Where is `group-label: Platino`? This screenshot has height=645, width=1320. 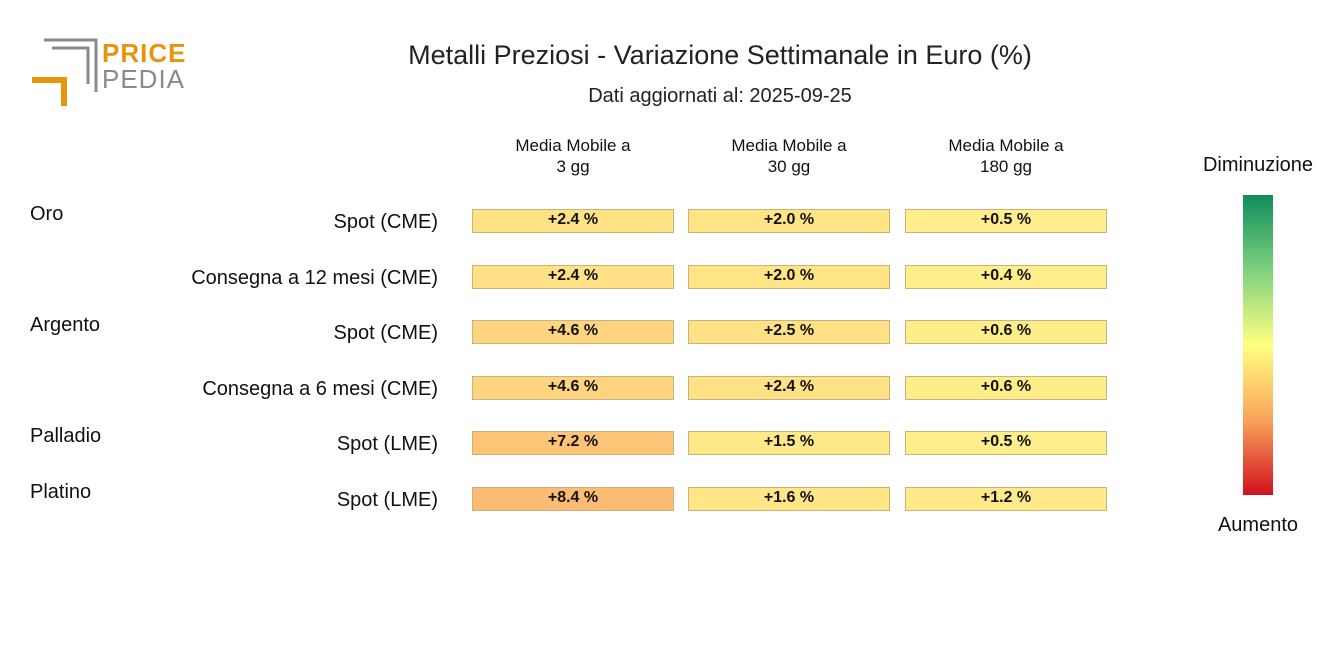 group-label: Platino is located at coordinates (61, 492).